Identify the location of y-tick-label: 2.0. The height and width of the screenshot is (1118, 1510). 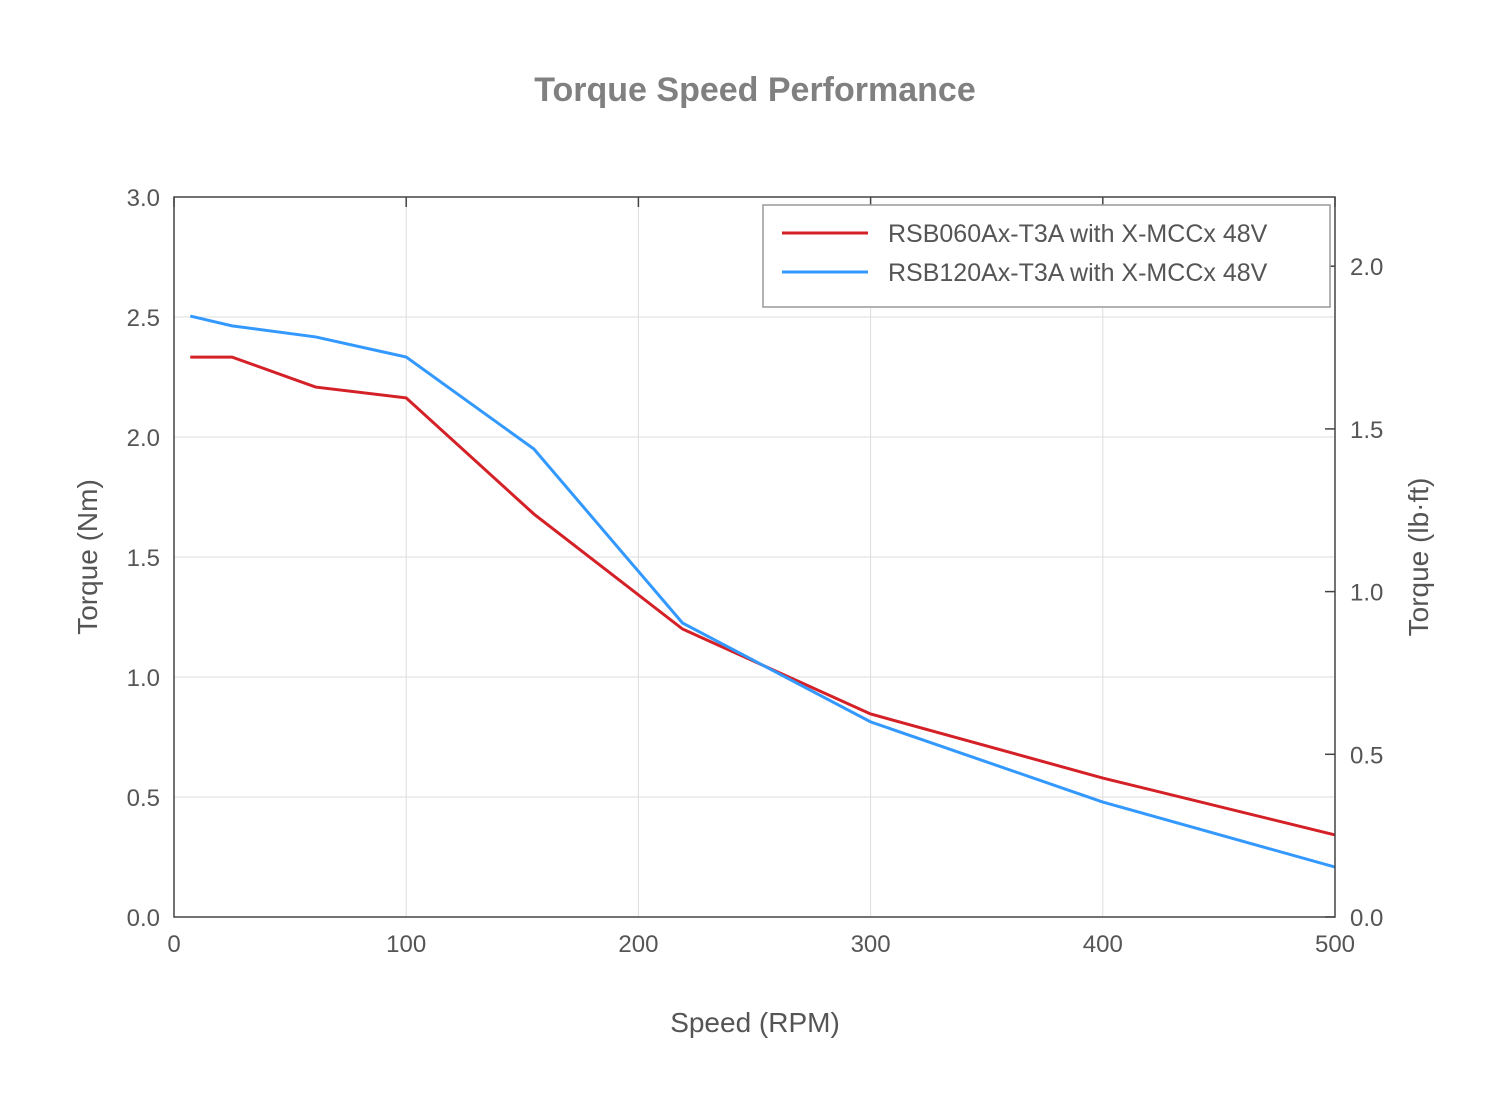
(143, 438).